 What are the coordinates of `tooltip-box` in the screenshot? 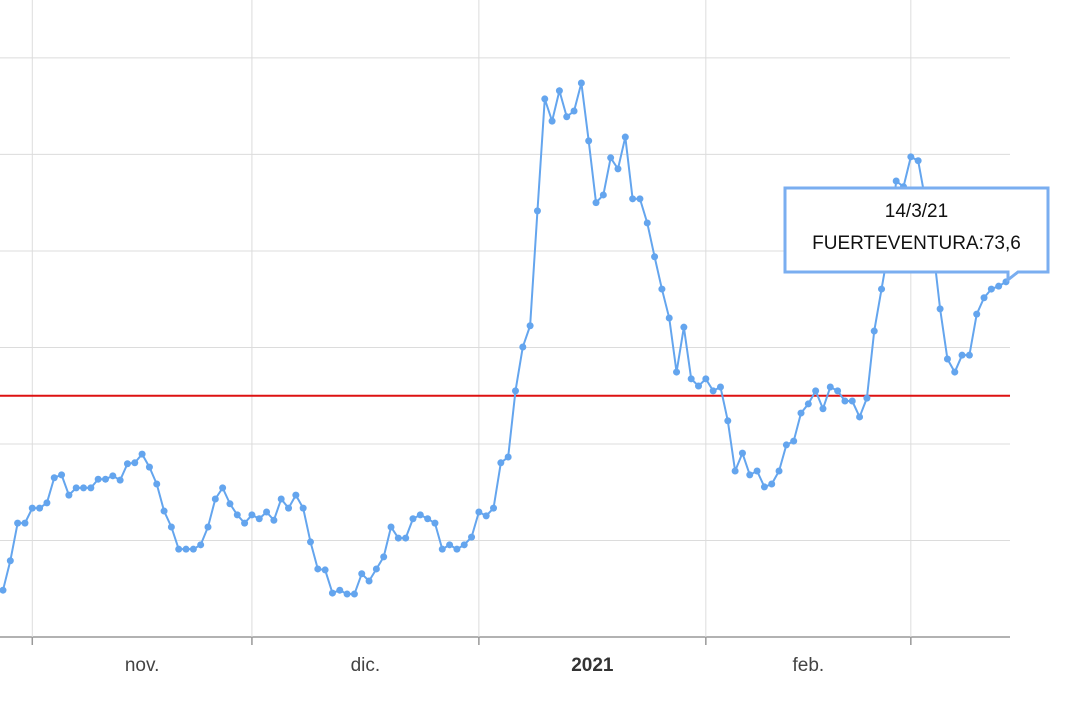 It's located at (916, 234).